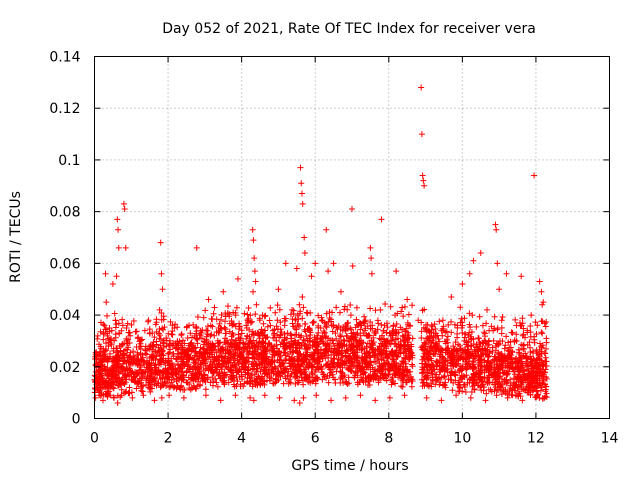  What do you see at coordinates (349, 466) in the screenshot?
I see `x-axis-label: GPS time / hours` at bounding box center [349, 466].